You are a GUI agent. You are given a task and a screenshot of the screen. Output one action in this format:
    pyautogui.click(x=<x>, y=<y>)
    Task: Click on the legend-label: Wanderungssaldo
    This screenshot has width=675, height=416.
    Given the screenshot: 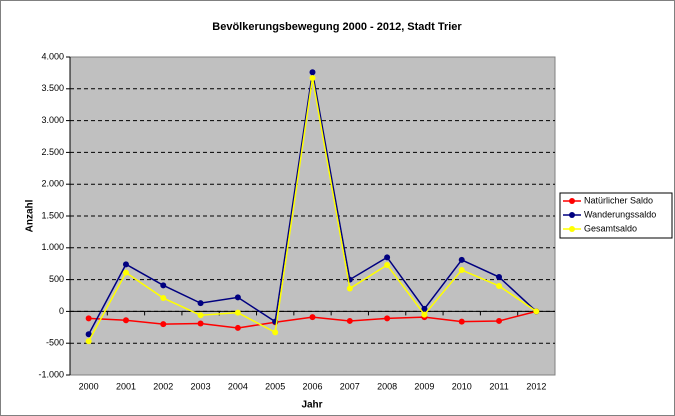 What is the action you would take?
    pyautogui.click(x=620, y=214)
    